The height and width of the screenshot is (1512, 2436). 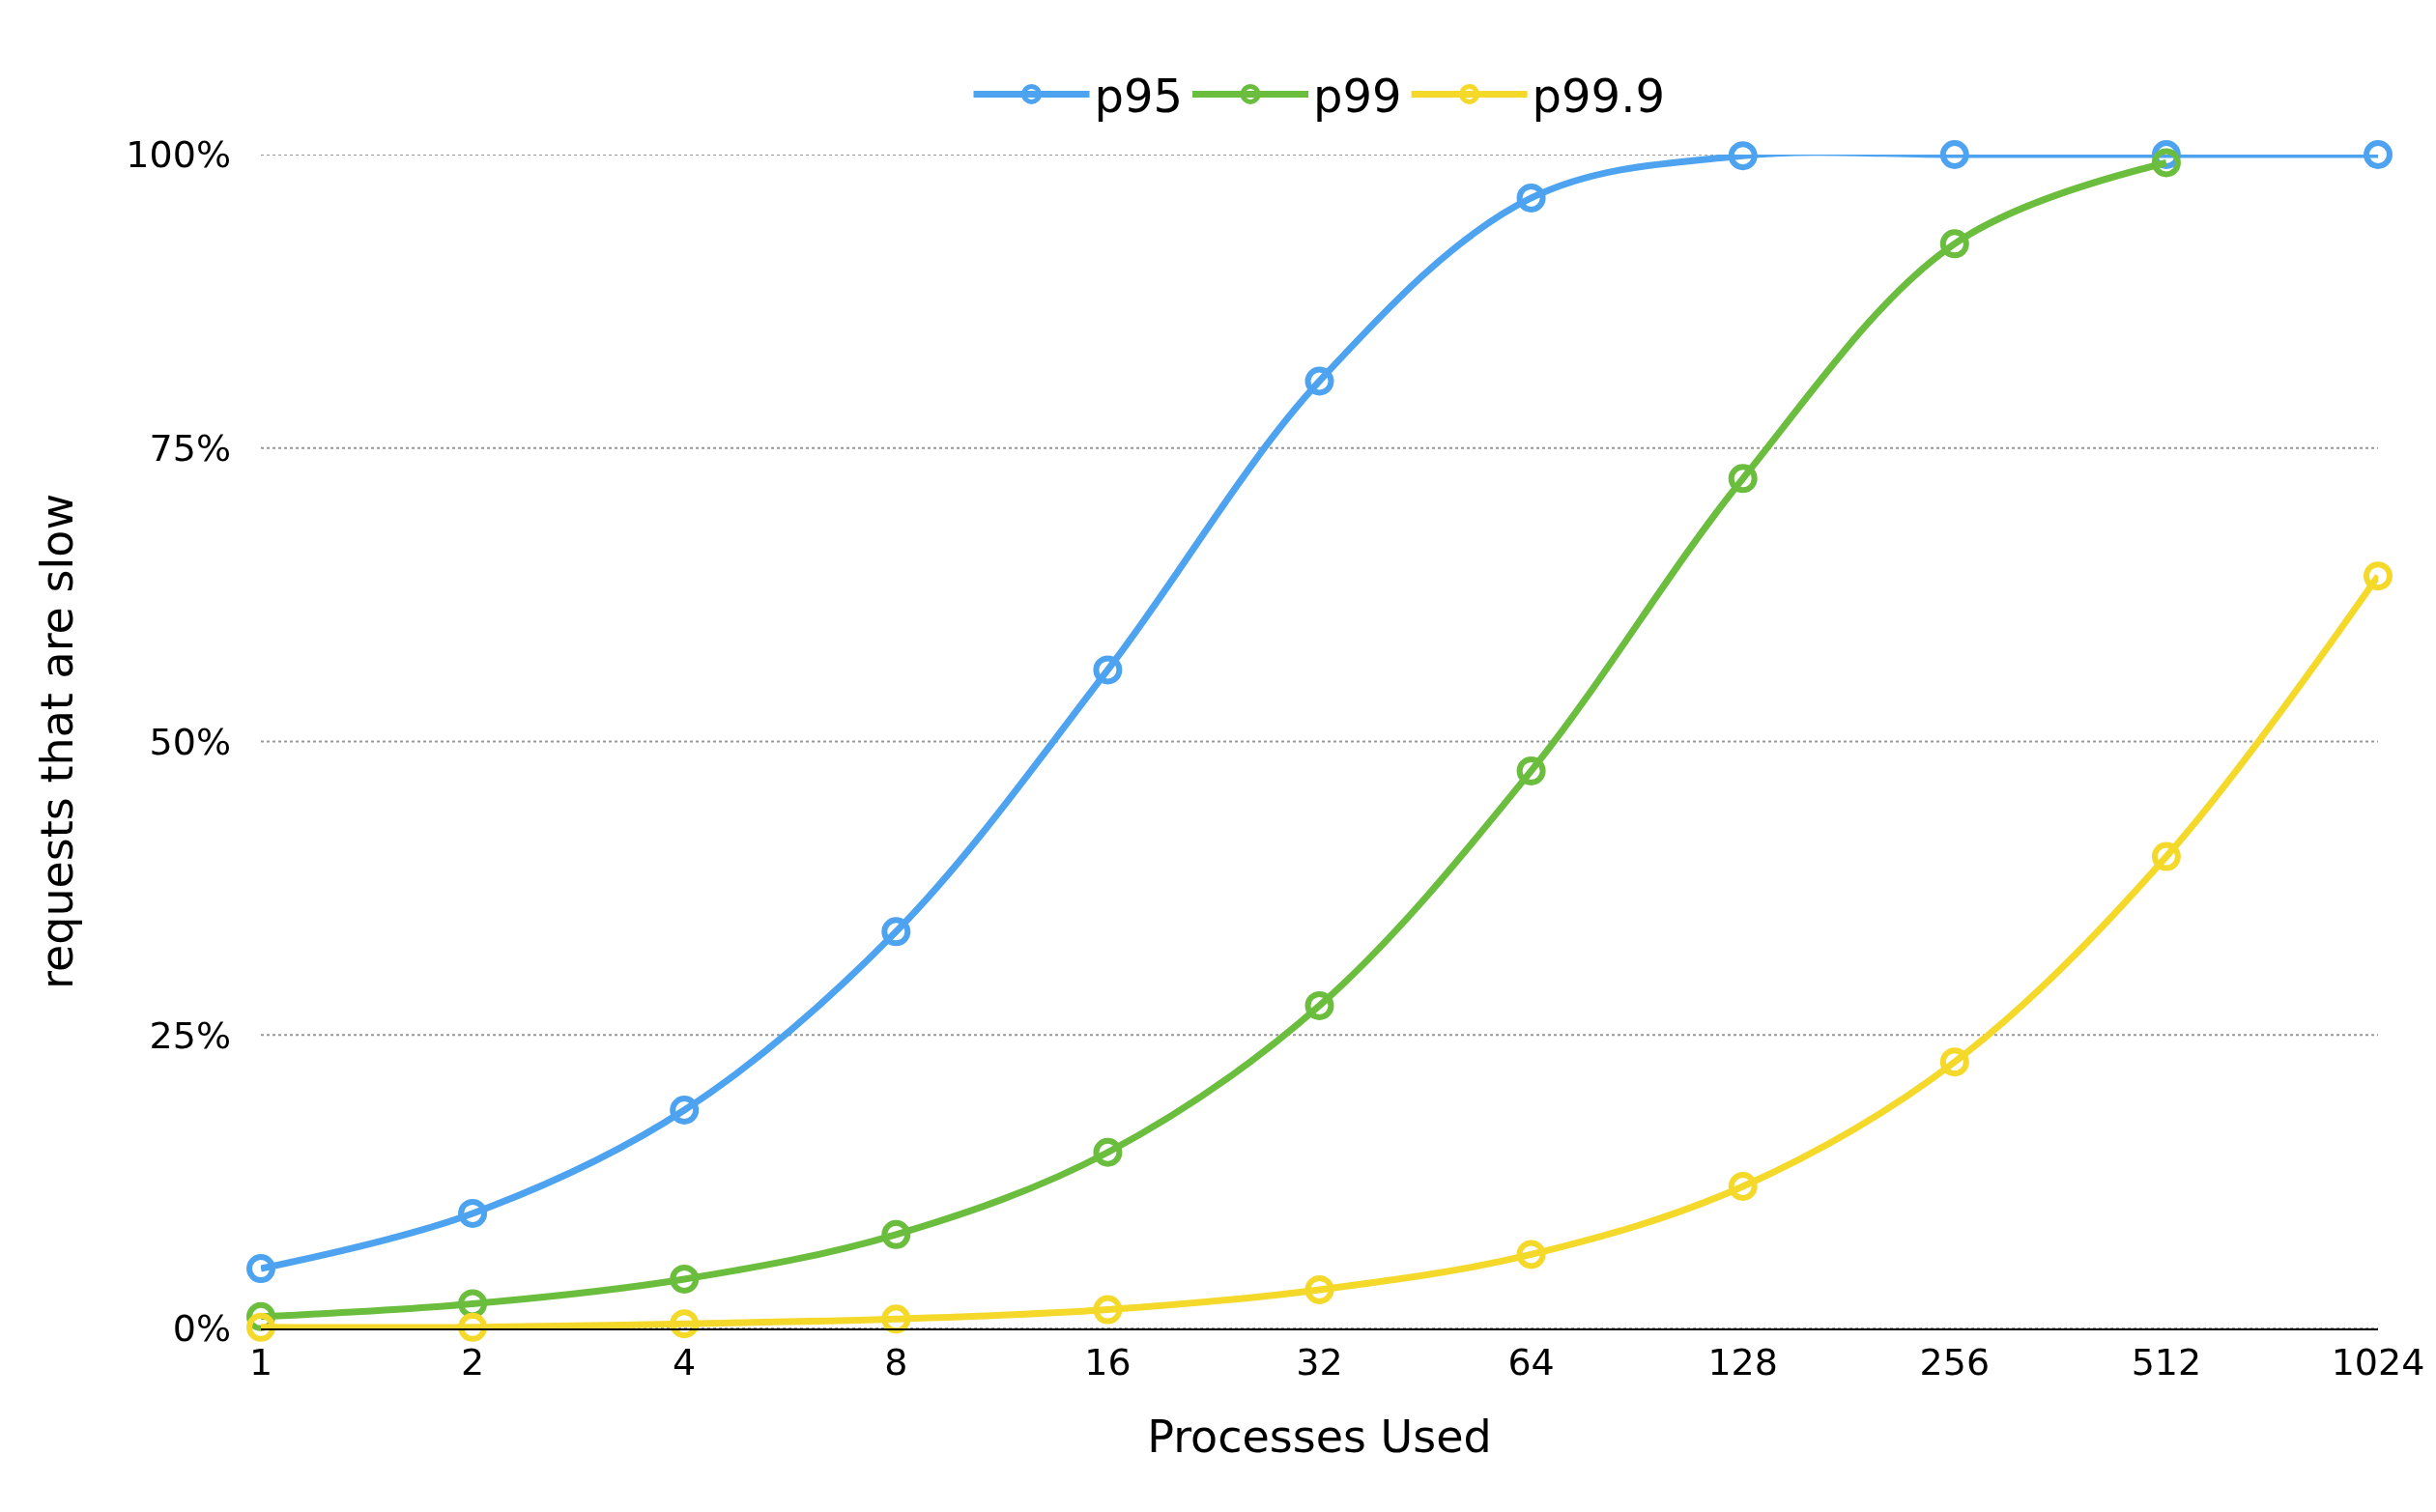 I want to click on x-axis-title: Processes Used, so click(x=1319, y=1436).